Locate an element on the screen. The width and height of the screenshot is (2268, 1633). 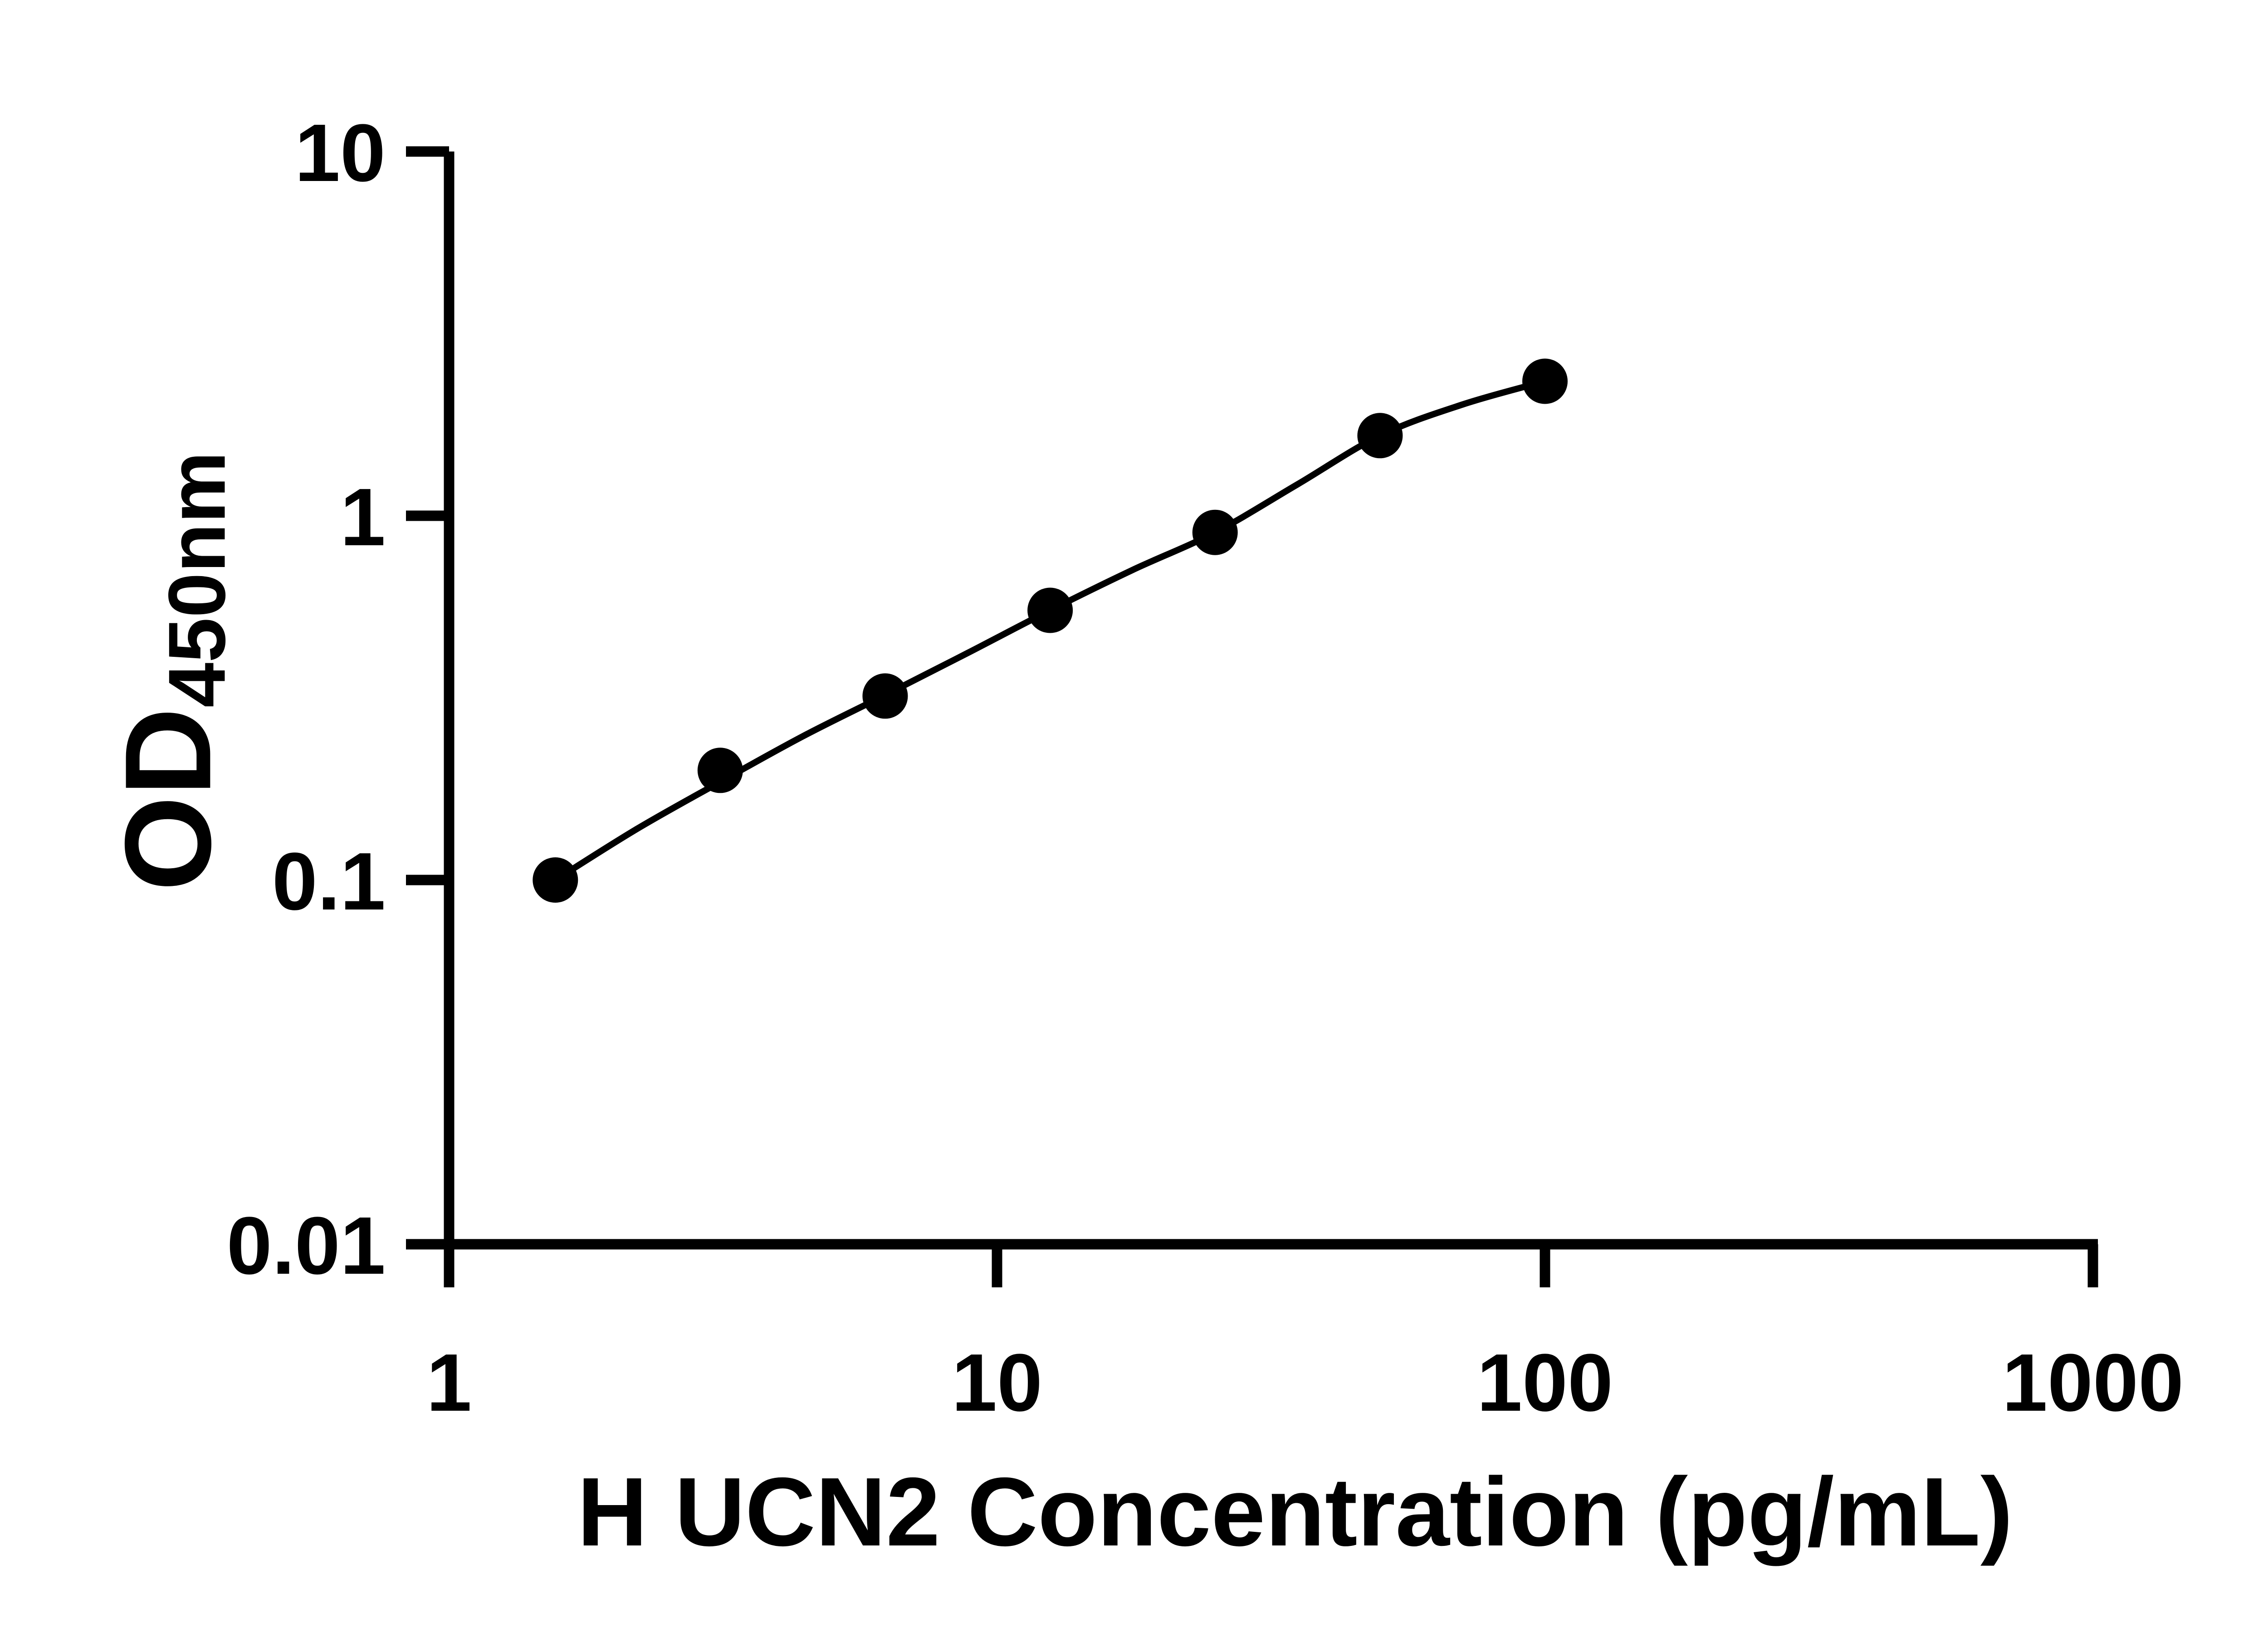
y-axis-title-sub: 450nm is located at coordinates (197, 579).